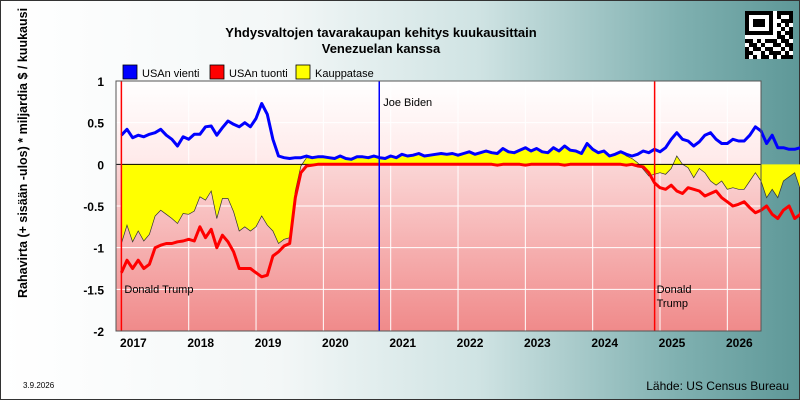 The height and width of the screenshot is (401, 800). Describe the element at coordinates (100, 165) in the screenshot. I see `y-tick-label: 0` at that location.